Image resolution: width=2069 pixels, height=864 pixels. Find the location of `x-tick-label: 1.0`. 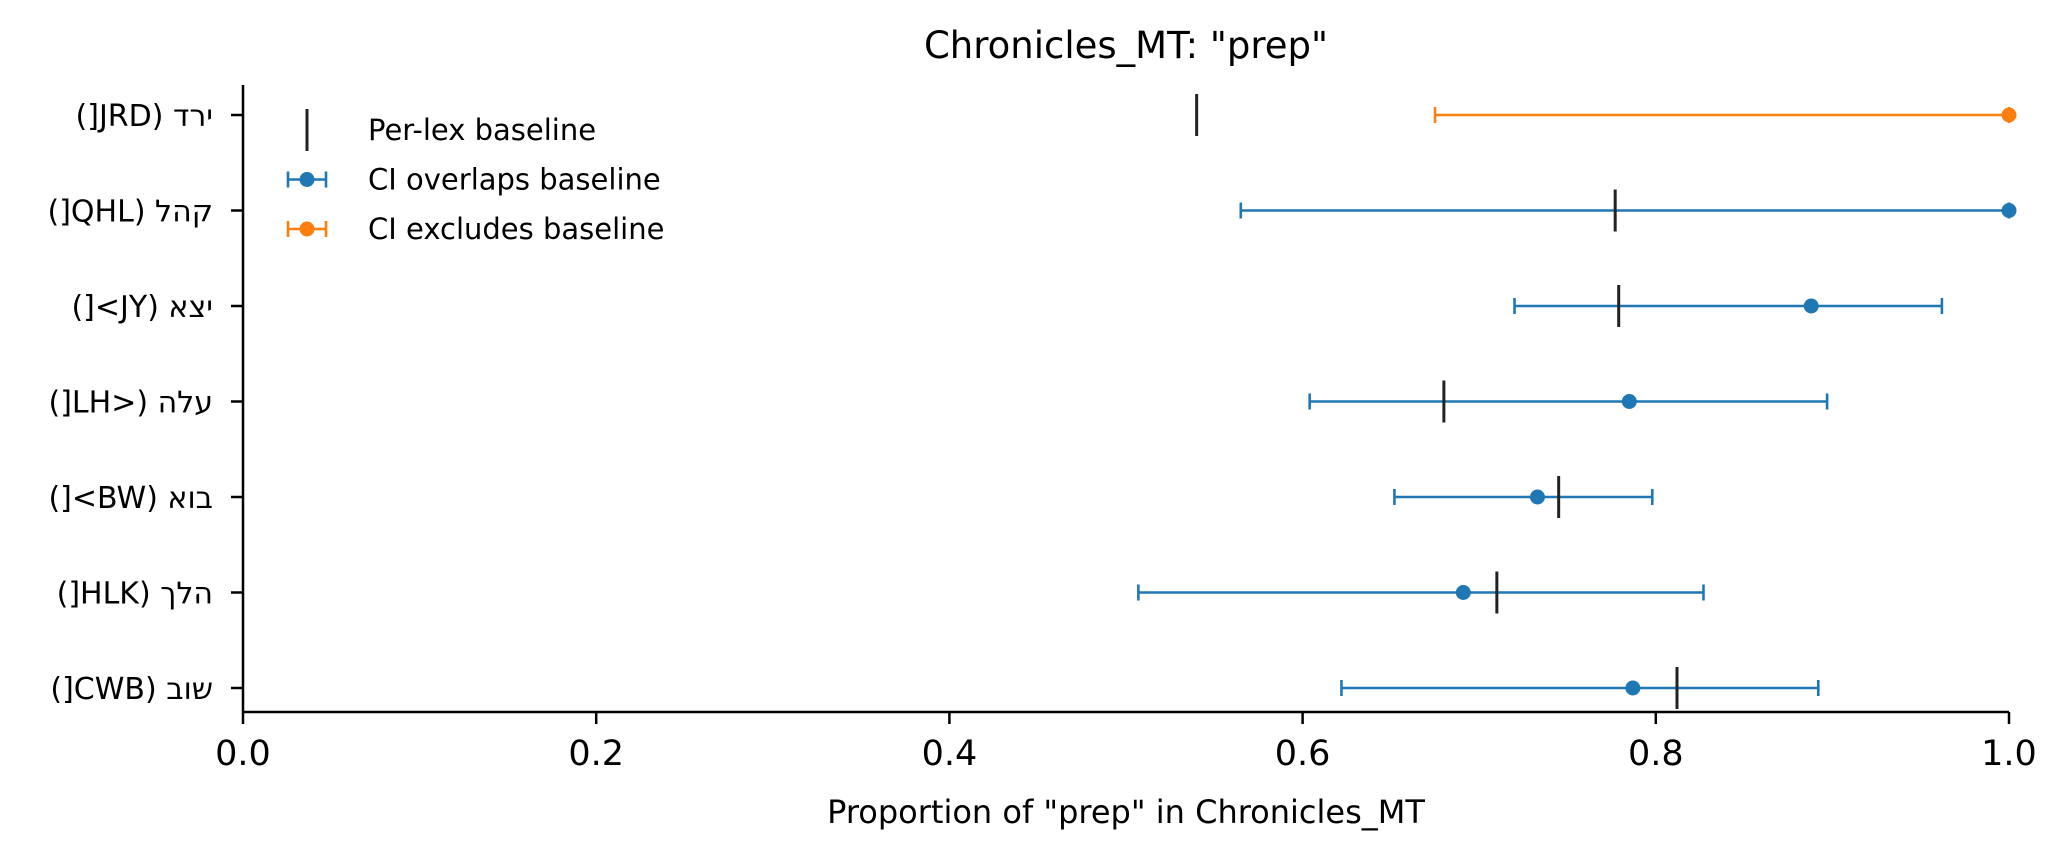

x-tick-label: 1.0 is located at coordinates (2009, 754).